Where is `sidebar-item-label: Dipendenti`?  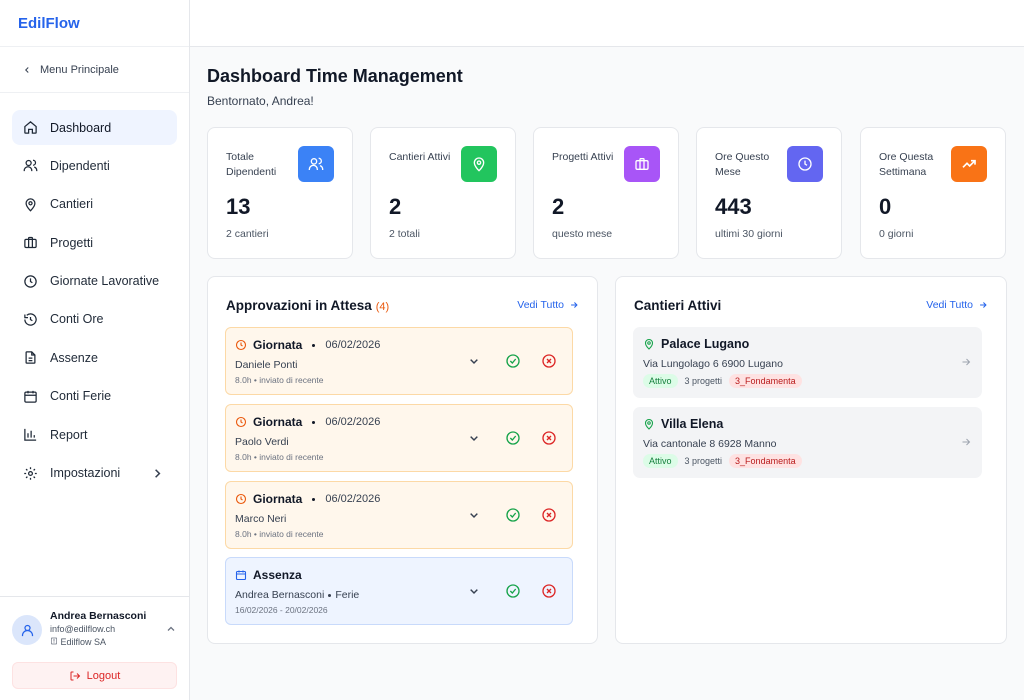 sidebar-item-label: Dipendenti is located at coordinates (80, 165).